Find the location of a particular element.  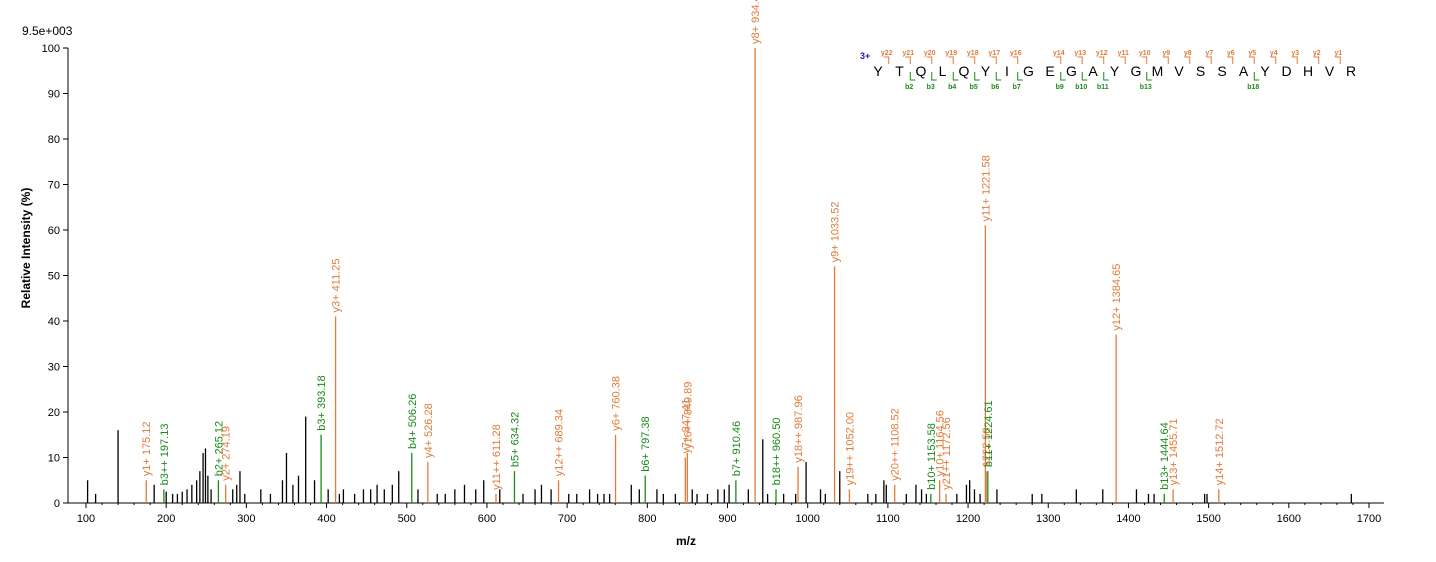

y-tick-label: 90 is located at coordinates (54, 95).